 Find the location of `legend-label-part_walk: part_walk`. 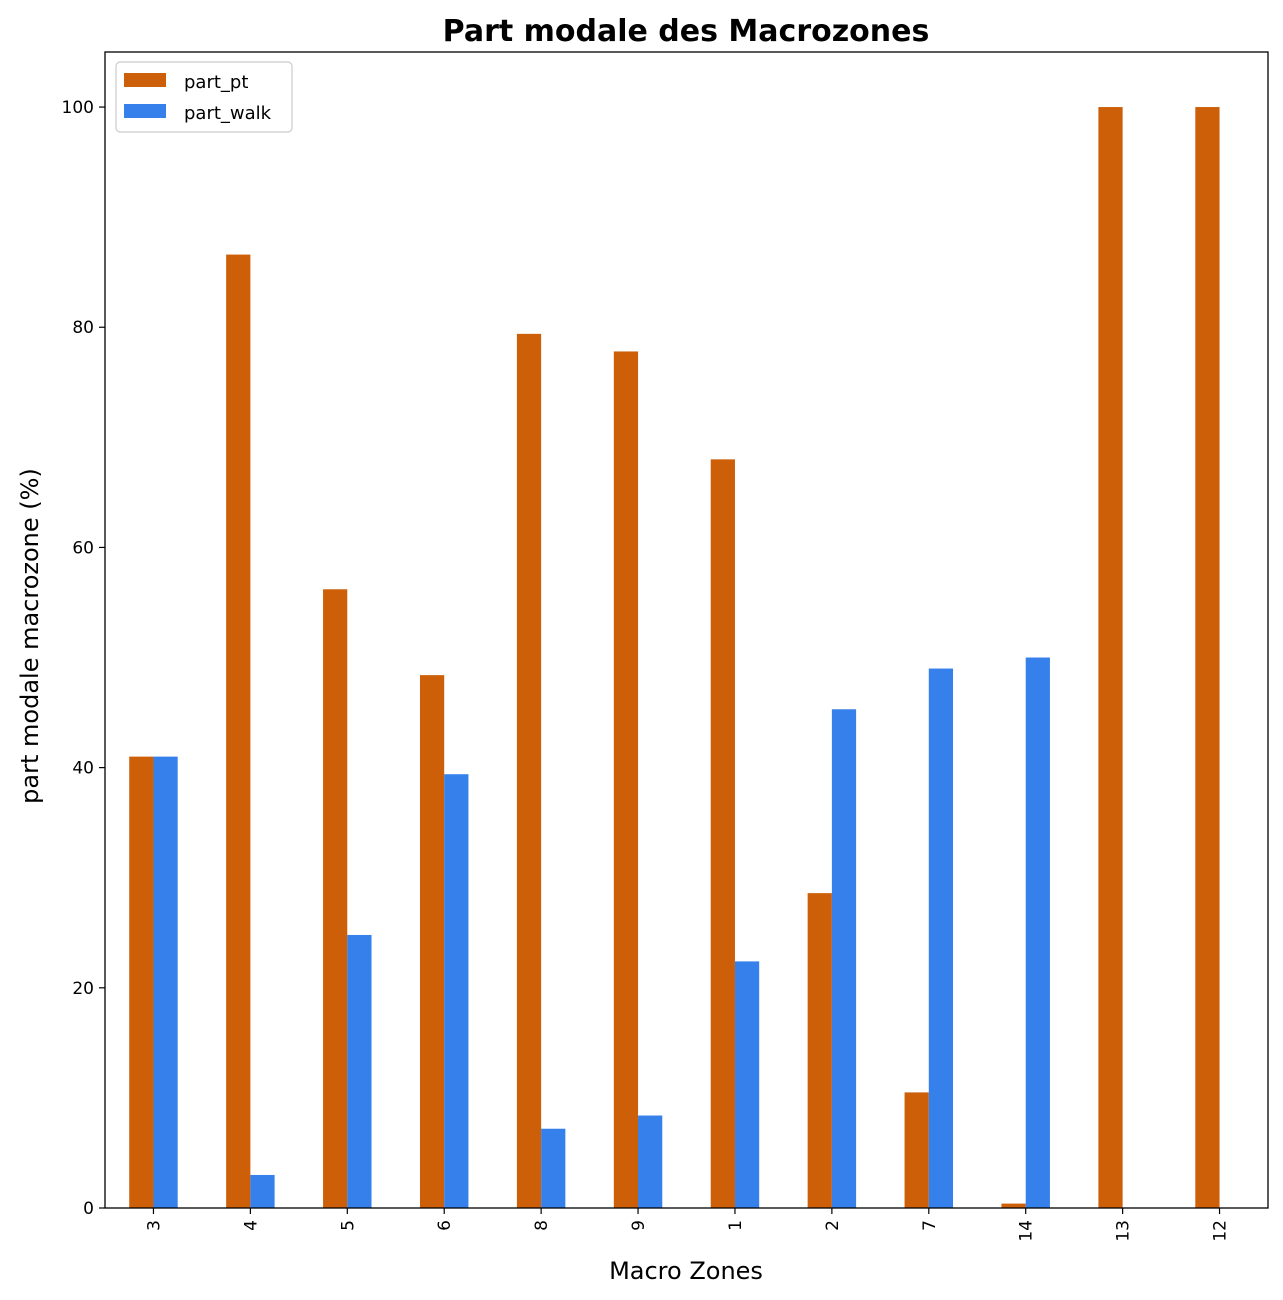

legend-label-part_walk: part_walk is located at coordinates (228, 113).